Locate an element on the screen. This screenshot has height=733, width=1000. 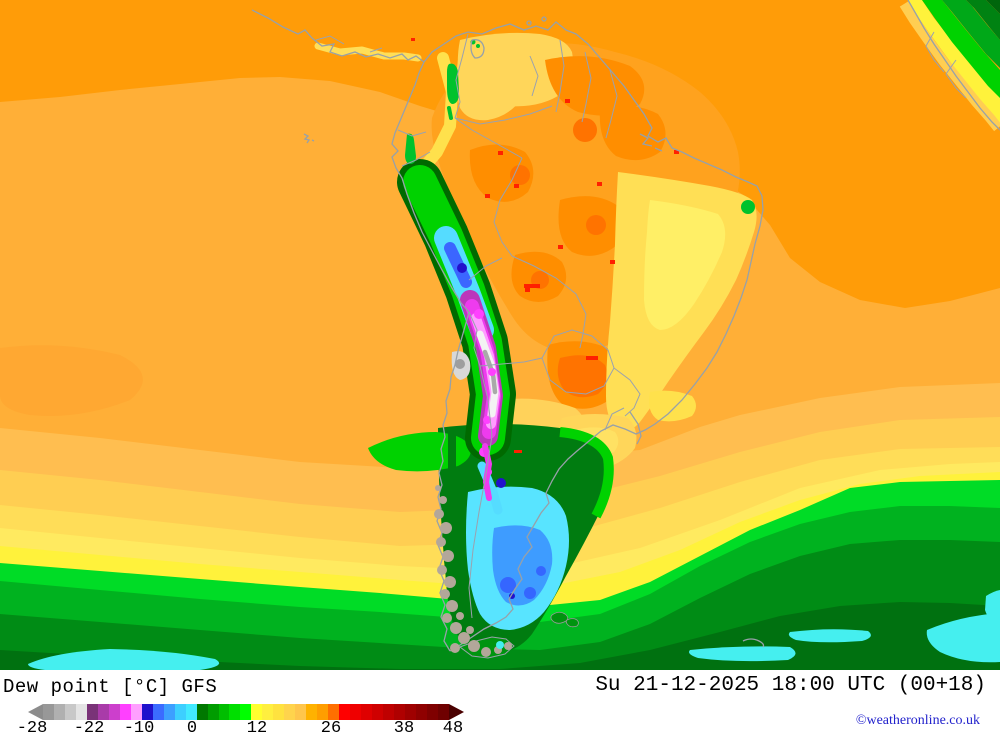
colorbar-tick-label: -28 is located at coordinates (32, 726).